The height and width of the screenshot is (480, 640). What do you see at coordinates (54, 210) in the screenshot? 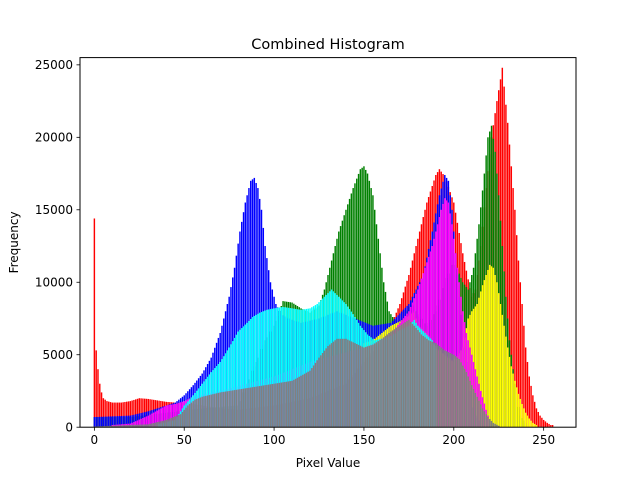
I see `y-tick-label: 15000` at bounding box center [54, 210].